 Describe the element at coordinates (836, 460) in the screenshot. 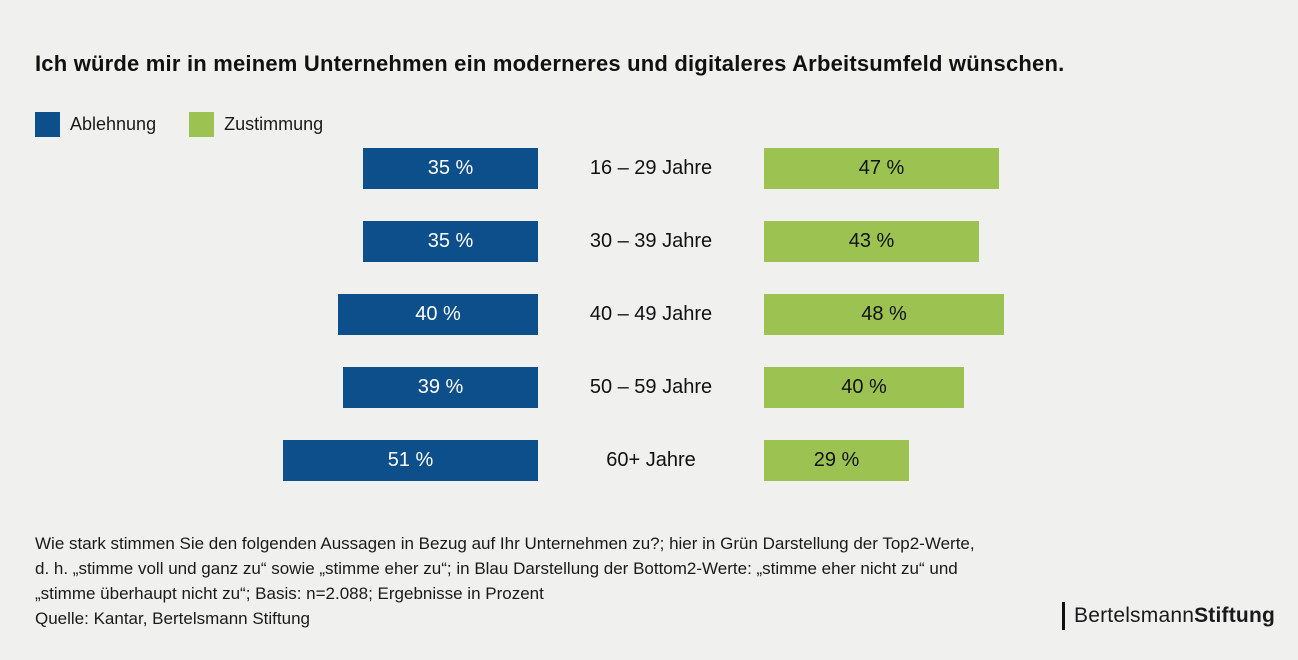

I see `bar-zustimmung: 29 %` at that location.